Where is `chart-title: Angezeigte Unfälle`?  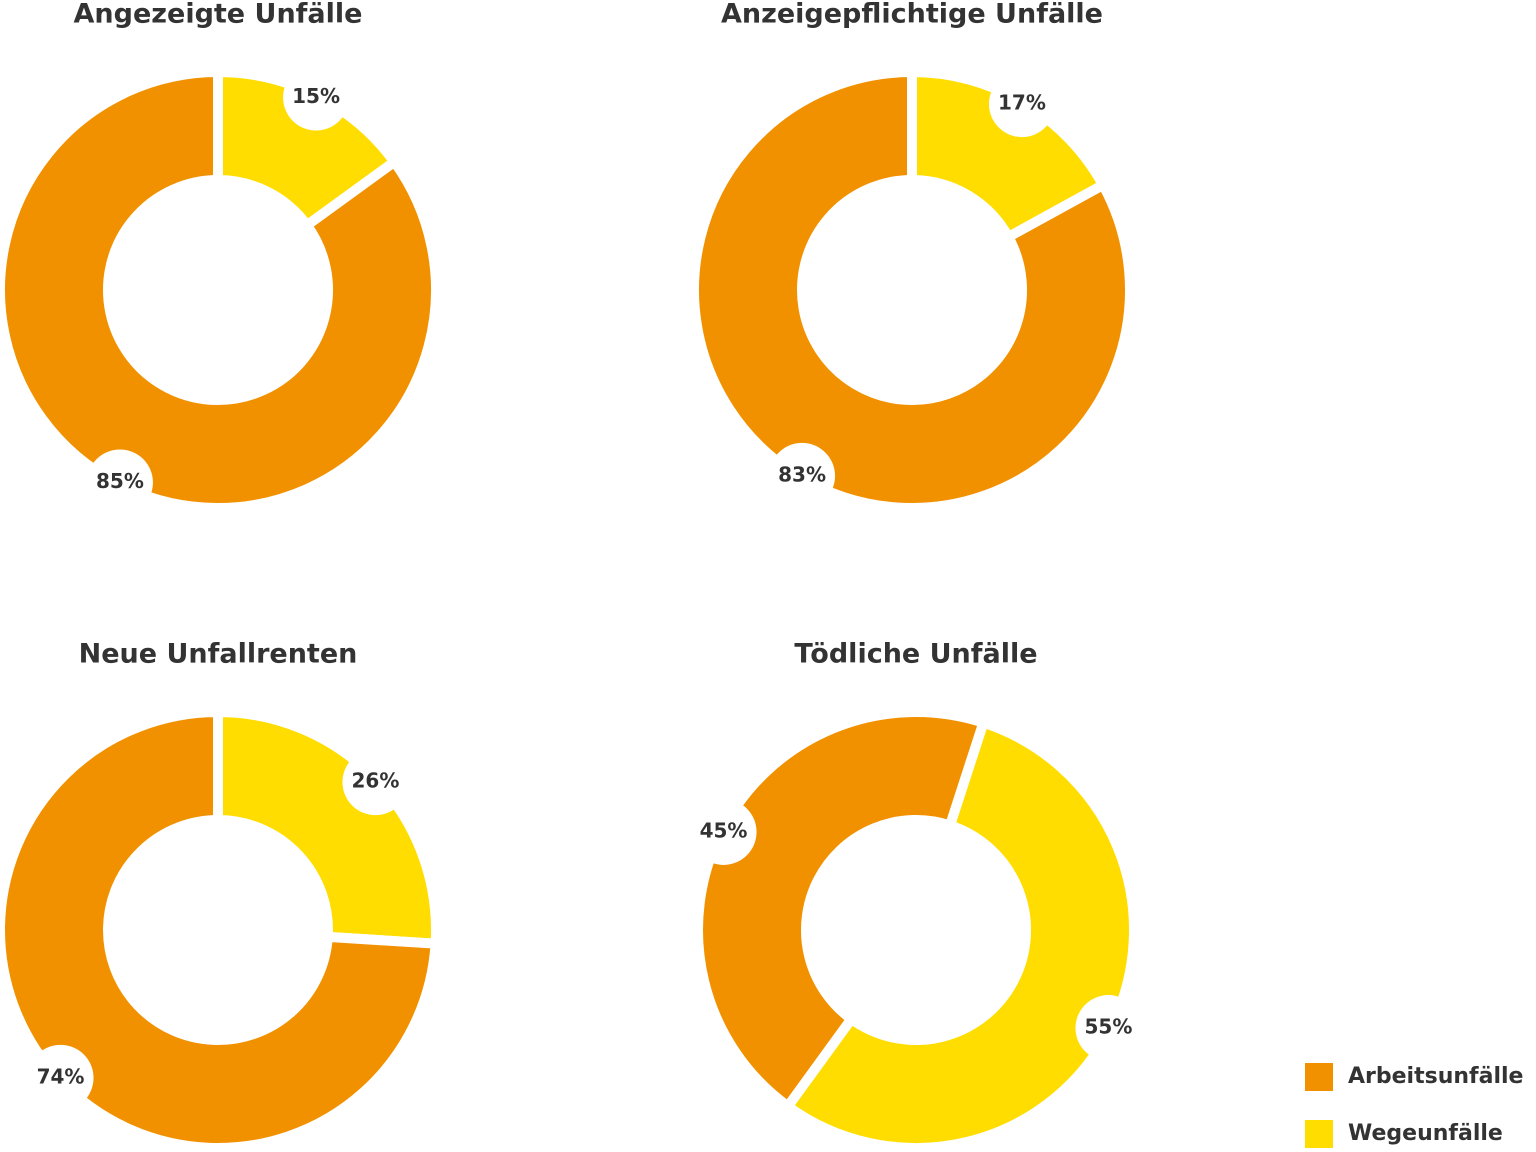 chart-title: Angezeigte Unfälle is located at coordinates (218, 15).